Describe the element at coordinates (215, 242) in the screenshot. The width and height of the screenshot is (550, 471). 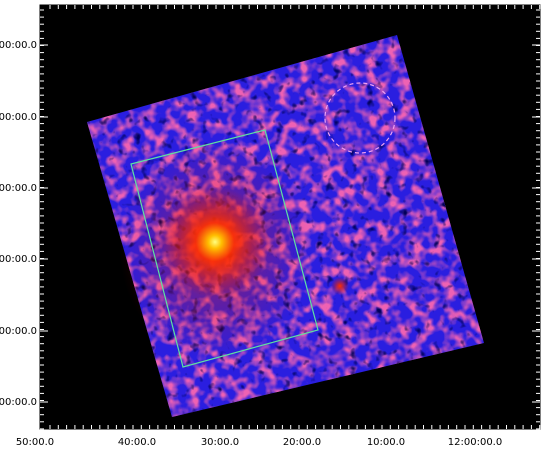
I see `bright-source` at that location.